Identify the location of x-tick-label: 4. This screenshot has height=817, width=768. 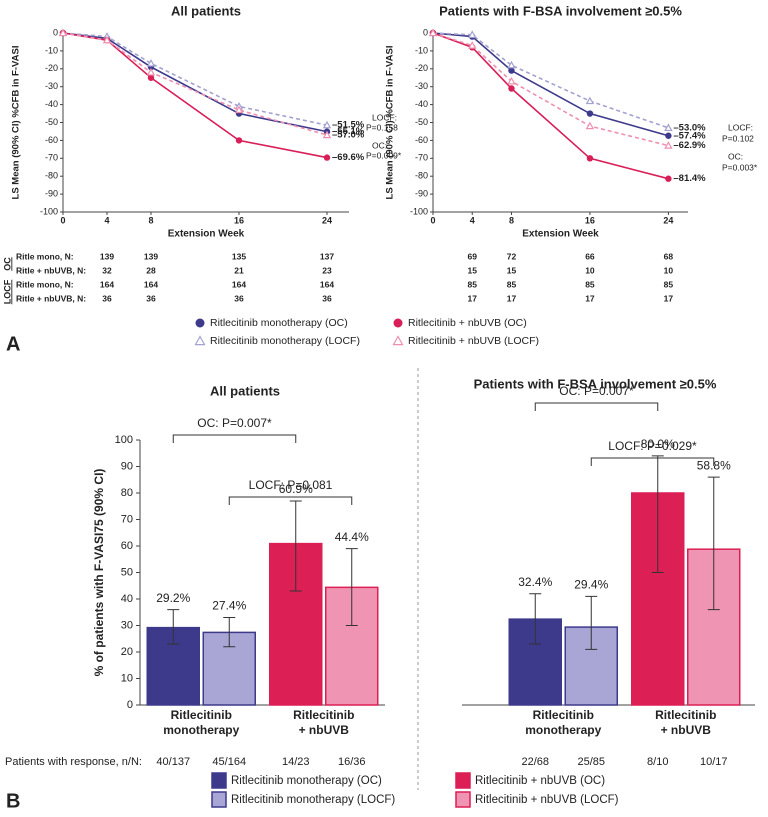
(472, 220).